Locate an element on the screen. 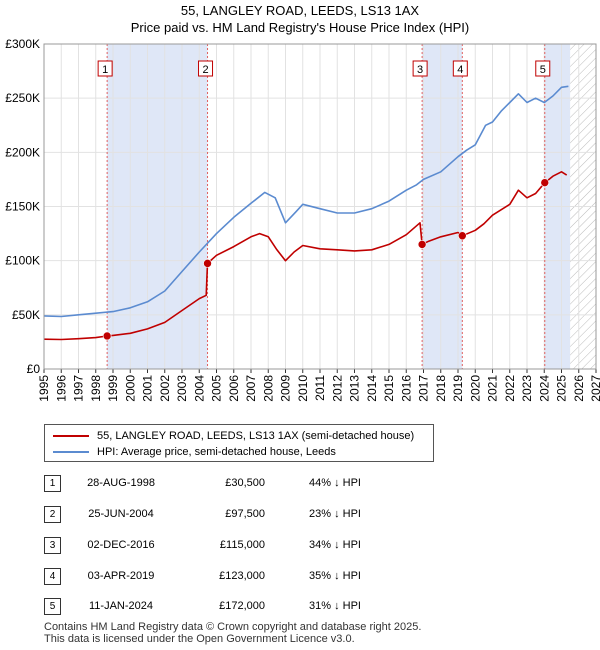 The width and height of the screenshot is (600, 650). x-tick-label: 2010 is located at coordinates (303, 388).